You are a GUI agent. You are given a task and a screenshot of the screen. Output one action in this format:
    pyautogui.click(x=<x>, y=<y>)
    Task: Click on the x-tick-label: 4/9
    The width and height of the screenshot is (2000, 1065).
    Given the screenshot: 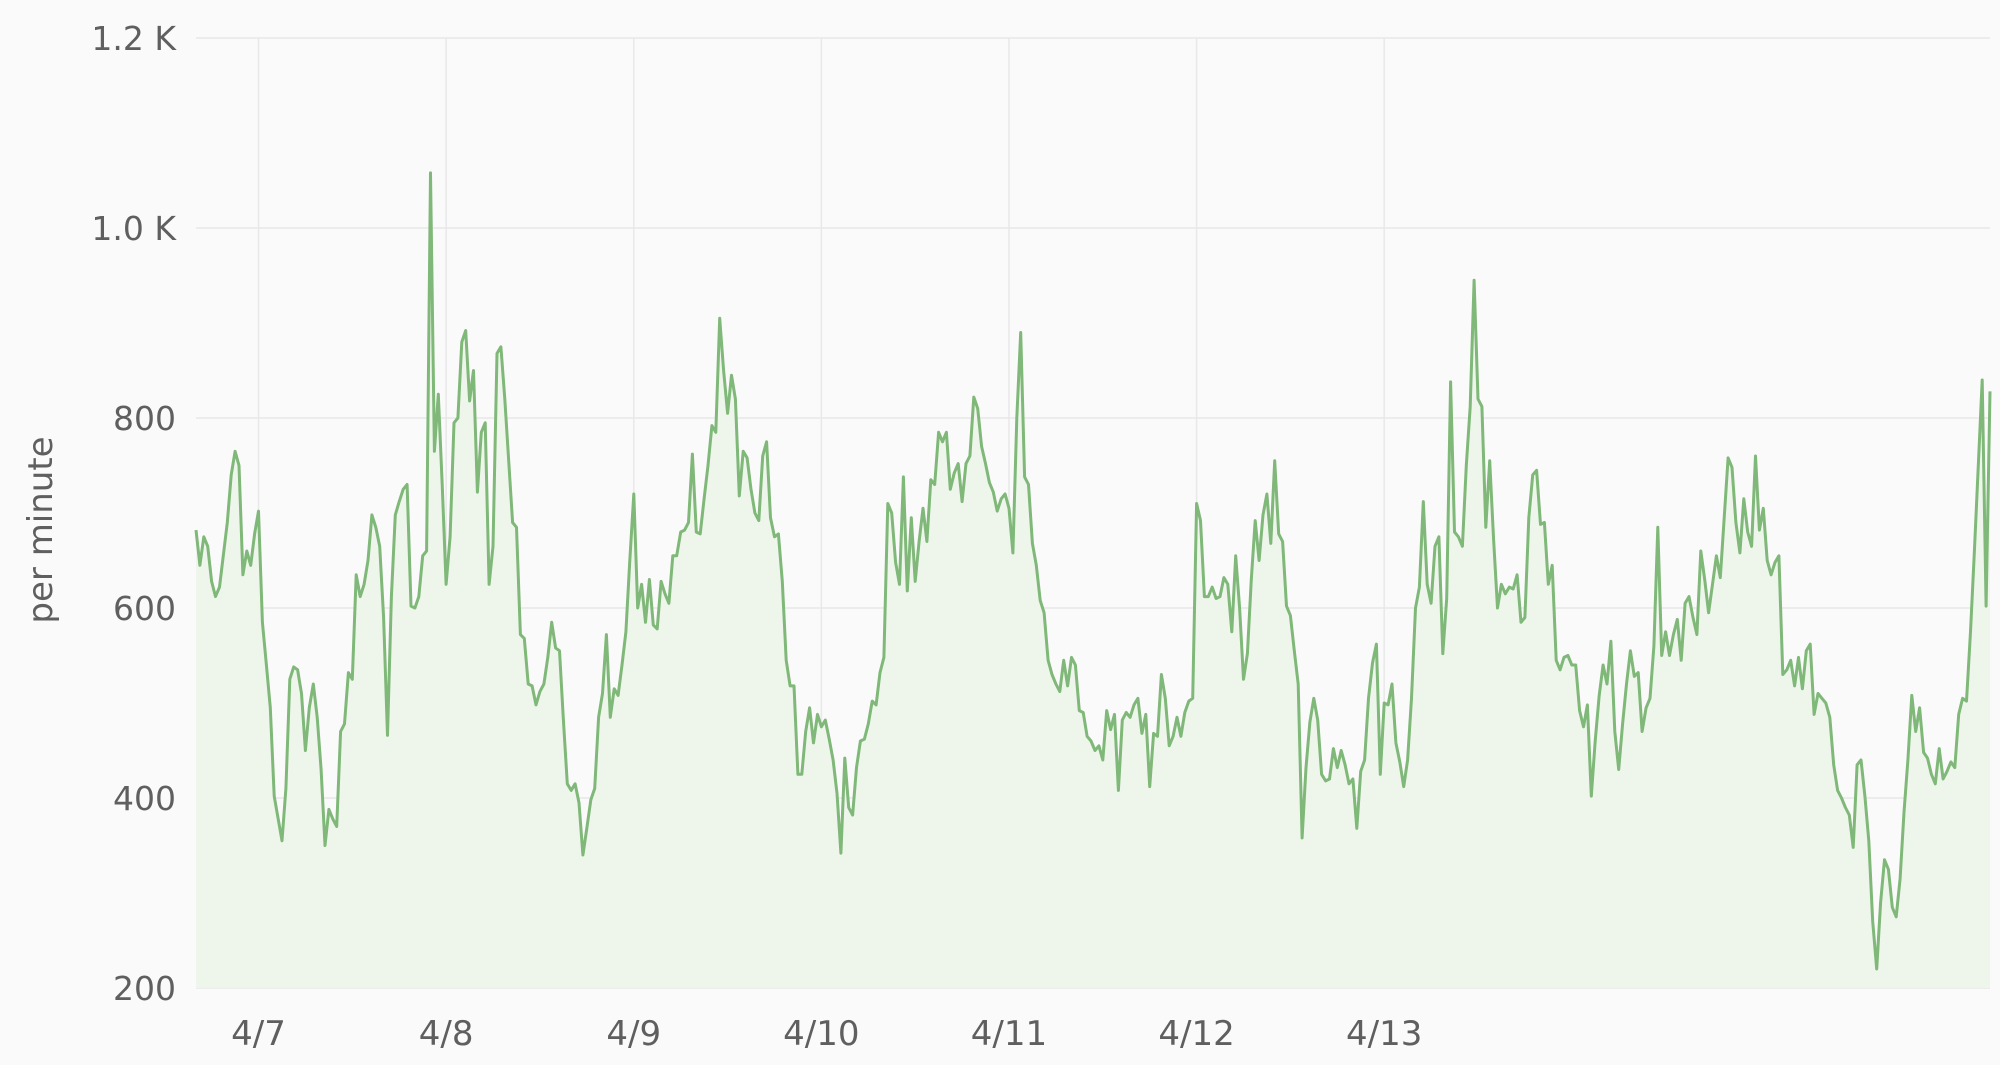 What is the action you would take?
    pyautogui.click(x=633, y=1034)
    